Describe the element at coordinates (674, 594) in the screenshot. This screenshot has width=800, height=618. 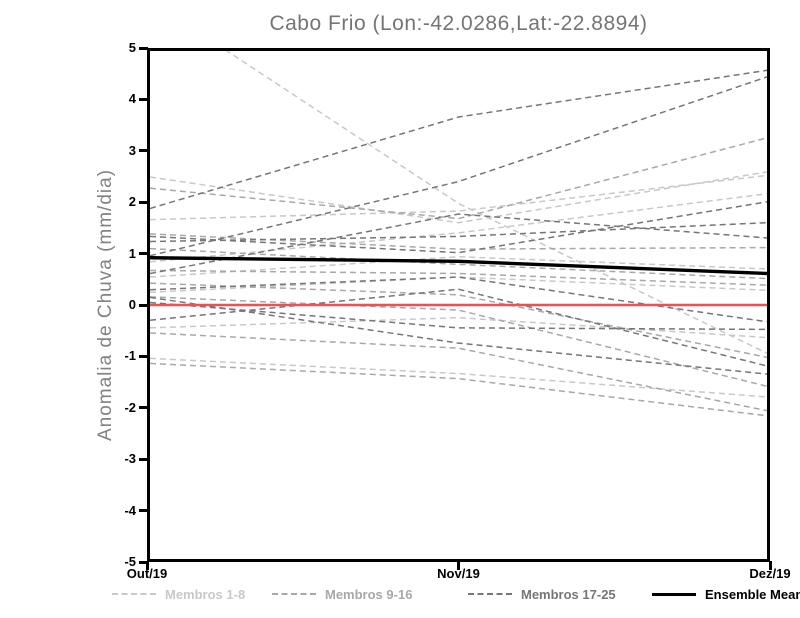
I see `solid-line-swatch` at that location.